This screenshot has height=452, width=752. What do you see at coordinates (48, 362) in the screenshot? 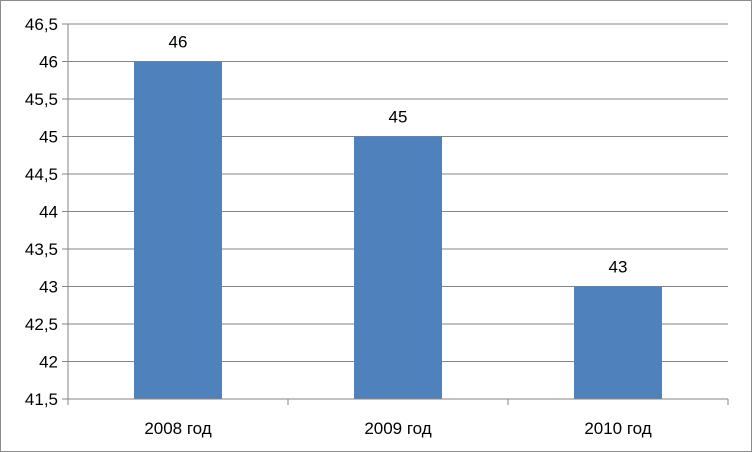
I see `y-tick-label: 42` at bounding box center [48, 362].